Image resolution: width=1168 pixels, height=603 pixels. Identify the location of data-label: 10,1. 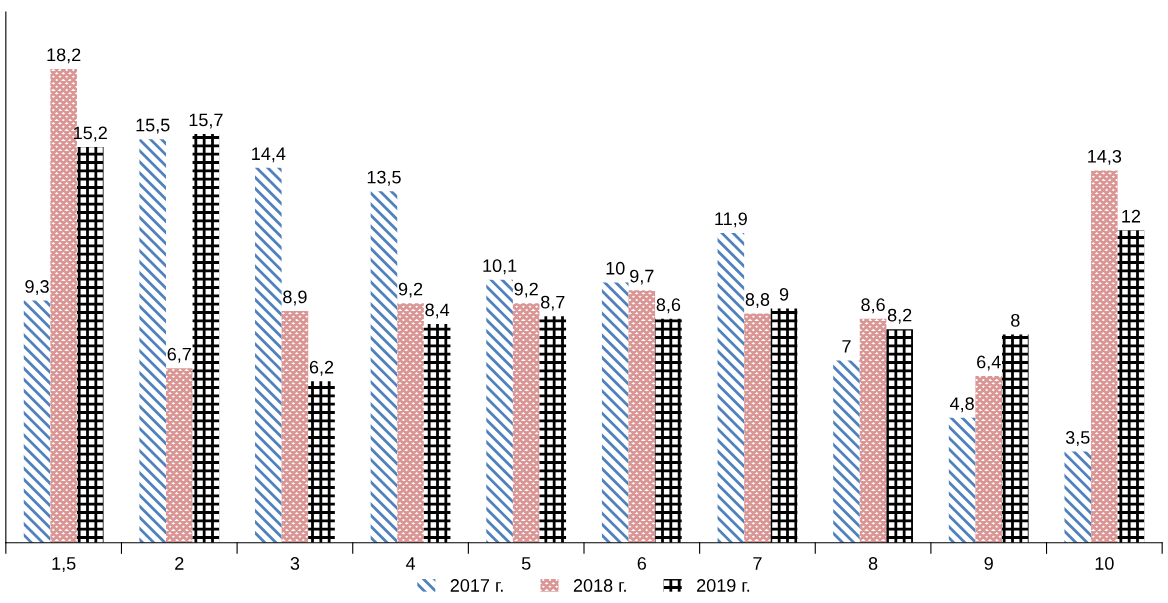
(500, 267).